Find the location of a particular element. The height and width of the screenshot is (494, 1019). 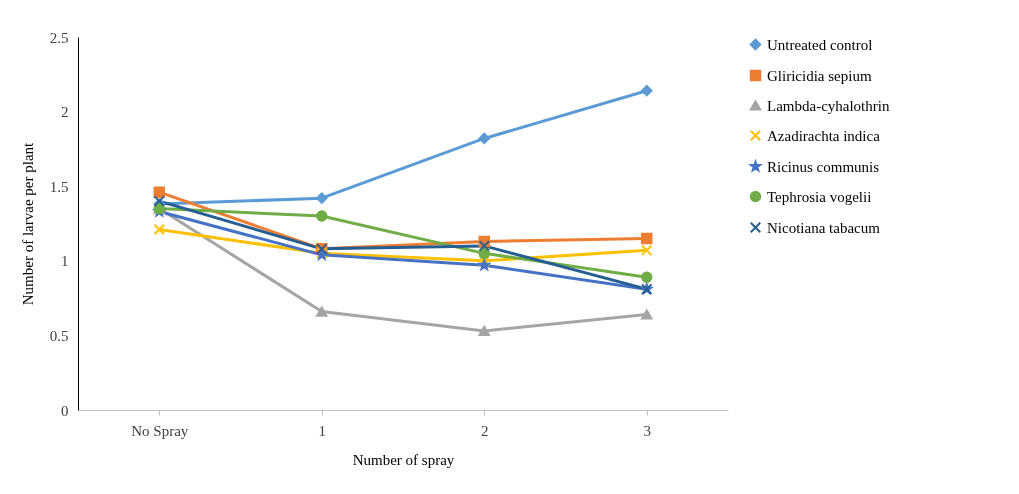

legend-label: Azadirachta indica is located at coordinates (824, 135).